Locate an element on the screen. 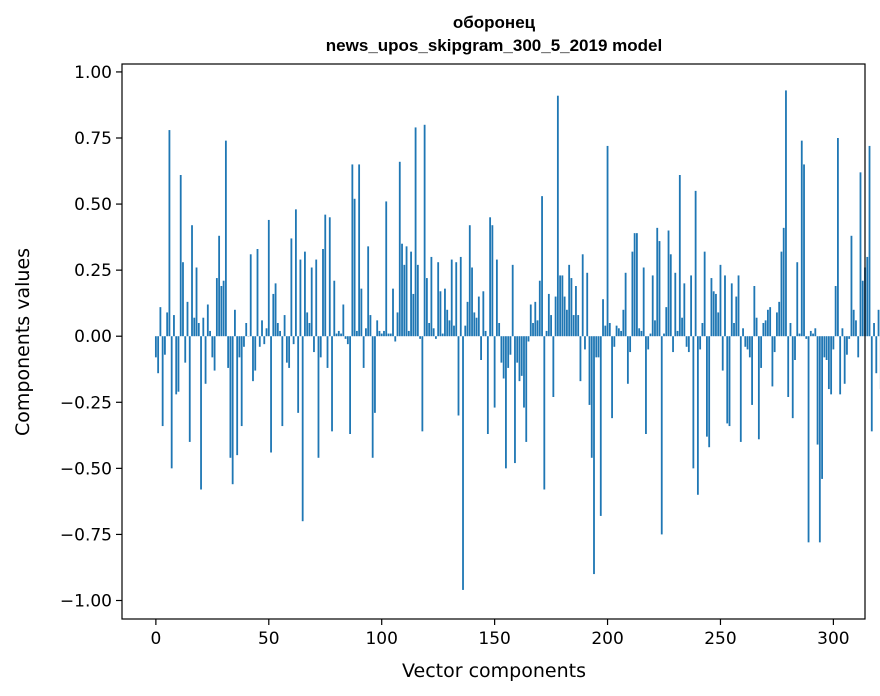 This screenshot has height=696, width=880. x-axis-label: Vector components is located at coordinates (494, 671).